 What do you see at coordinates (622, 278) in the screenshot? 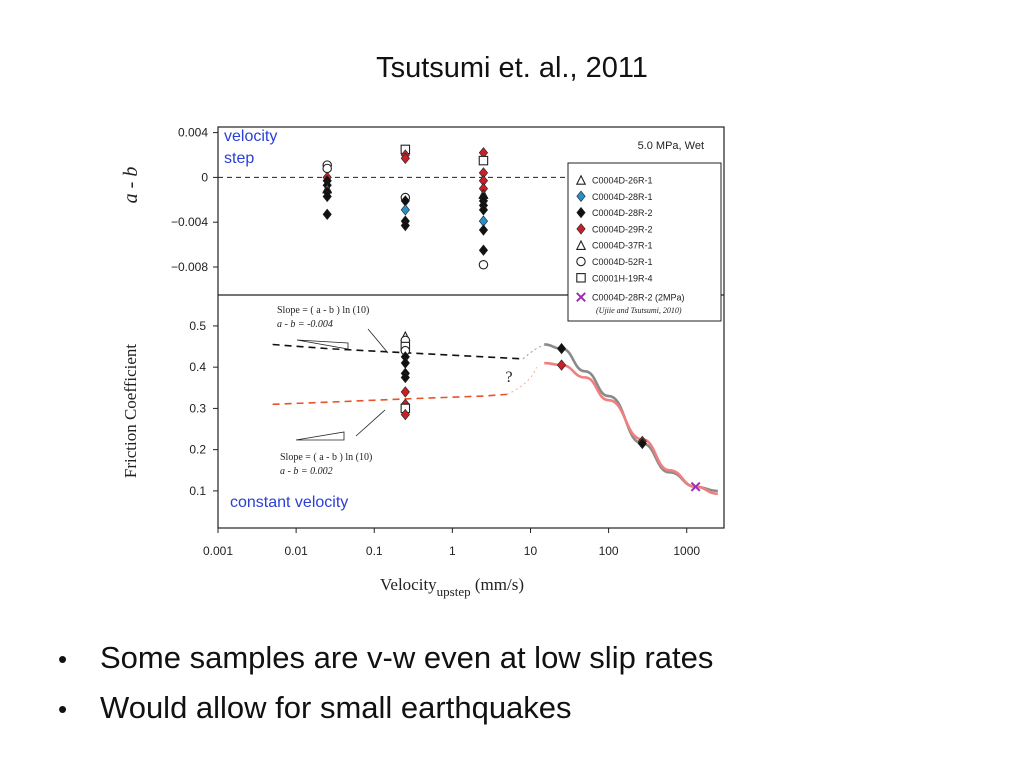
I see `legend-label: C0001H-19R-4` at bounding box center [622, 278].